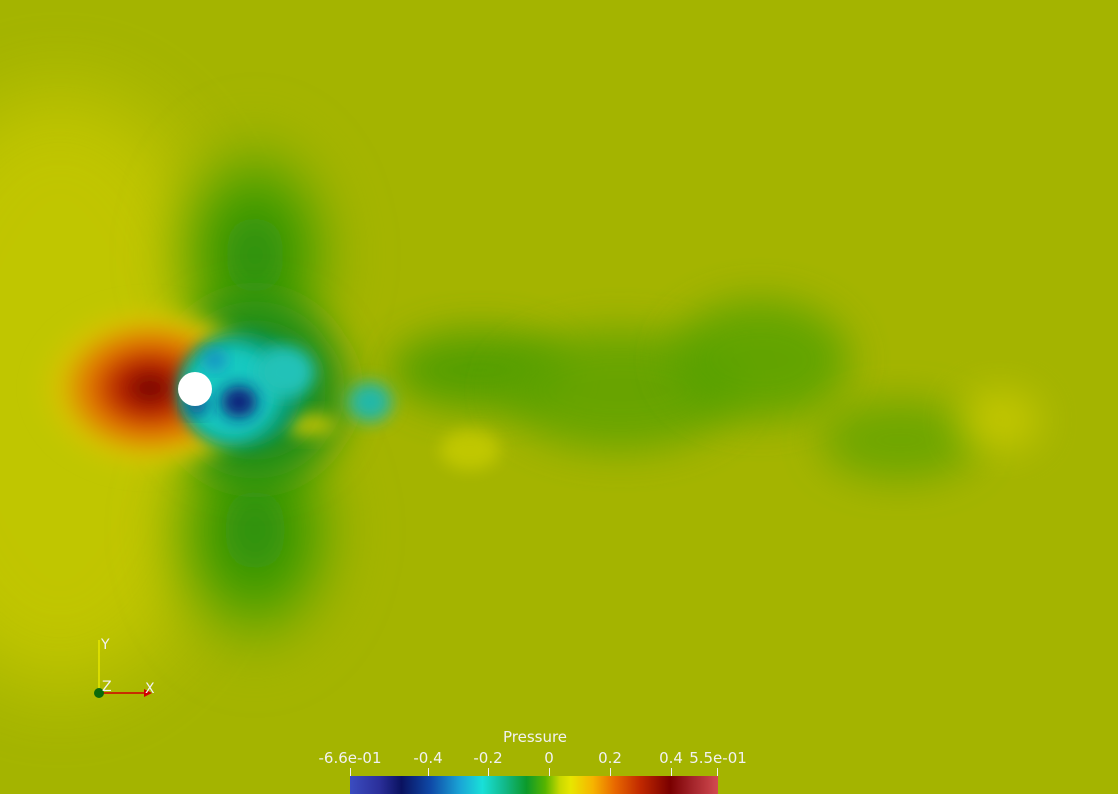 Image resolution: width=1118 pixels, height=794 pixels. Describe the element at coordinates (195, 389) in the screenshot. I see `cylinder` at that location.